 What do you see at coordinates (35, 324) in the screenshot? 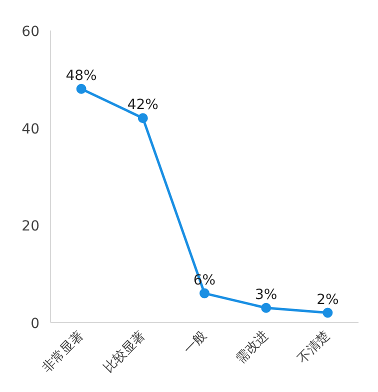
I see `y-tick-label: 0` at bounding box center [35, 324].